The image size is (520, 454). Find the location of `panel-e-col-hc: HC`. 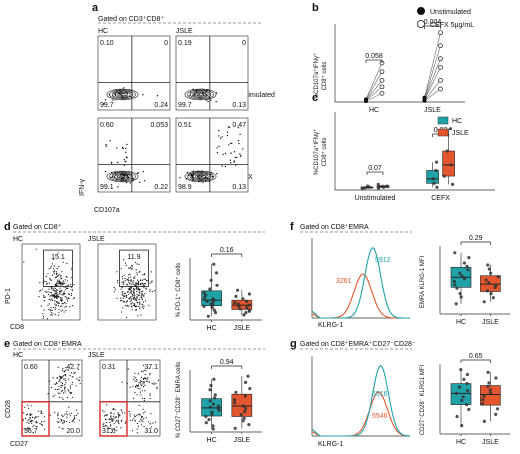

panel-e-col-hc: HC is located at coordinates (18, 355).